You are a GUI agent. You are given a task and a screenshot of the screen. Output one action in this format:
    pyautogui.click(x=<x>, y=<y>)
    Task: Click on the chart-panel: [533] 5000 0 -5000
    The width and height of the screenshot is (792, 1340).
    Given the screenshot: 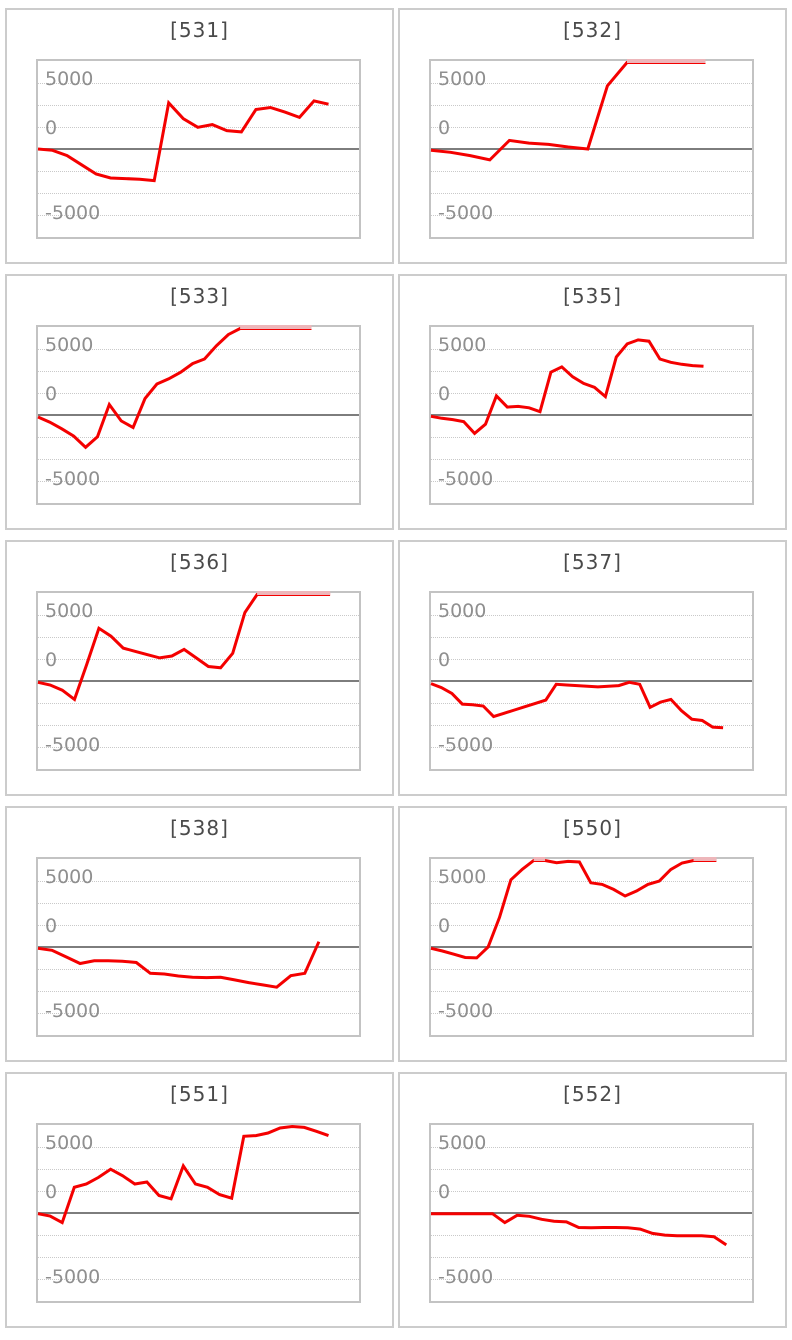 What is the action you would take?
    pyautogui.click(x=199, y=402)
    